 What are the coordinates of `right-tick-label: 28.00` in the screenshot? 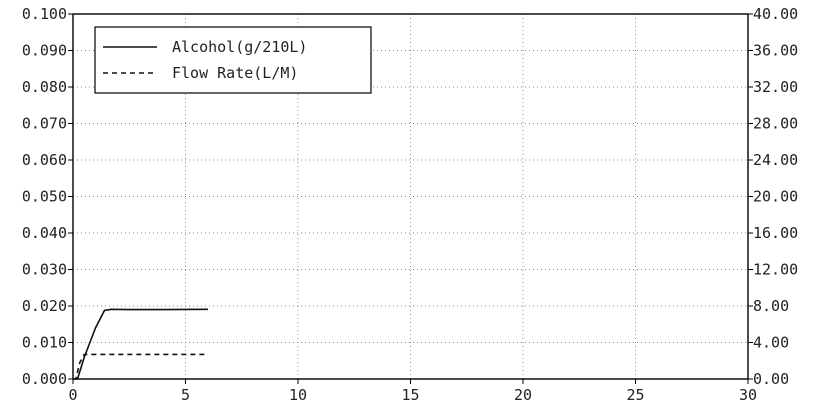 It's located at (775, 124).